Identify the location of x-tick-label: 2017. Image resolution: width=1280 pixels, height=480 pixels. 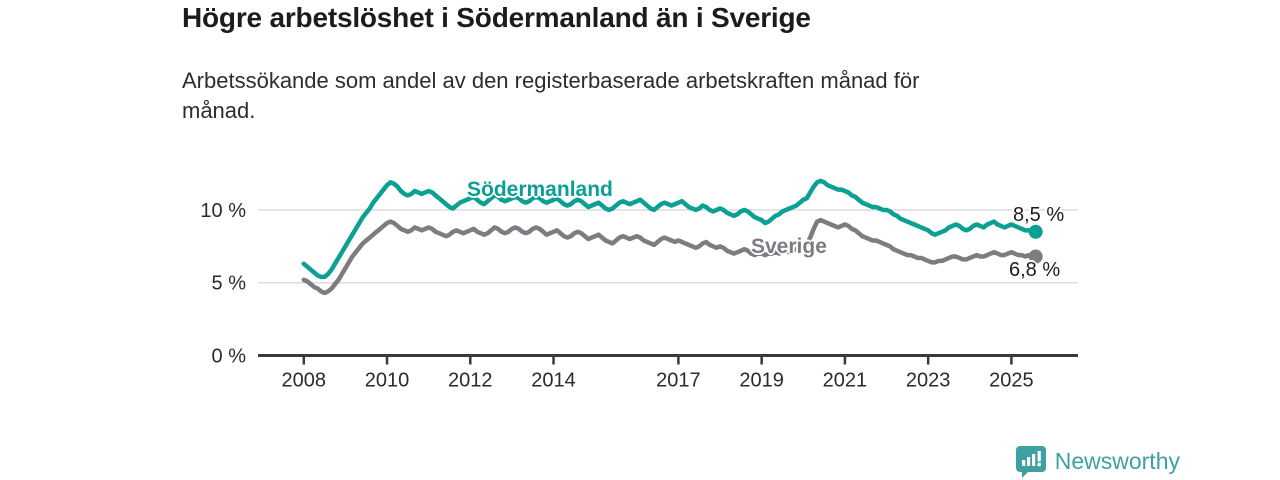
(678, 381).